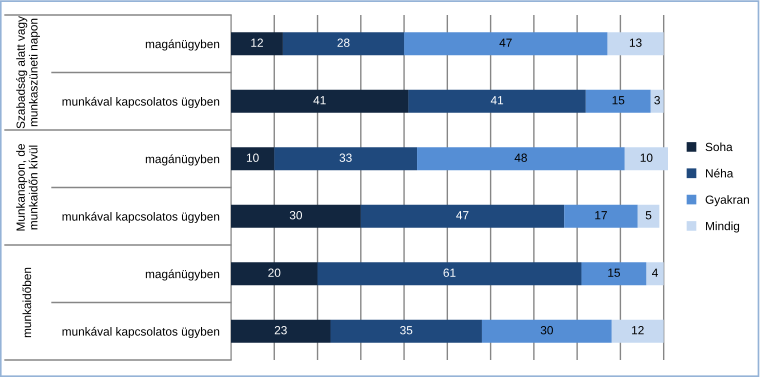 The width and height of the screenshot is (760, 377). I want to click on data-label: 3, so click(657, 100).